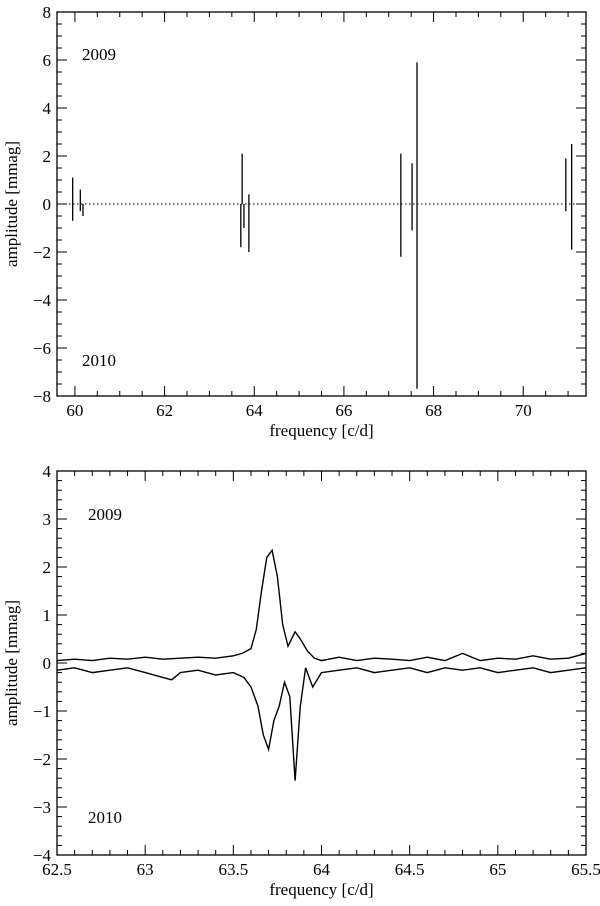 The width and height of the screenshot is (600, 906). What do you see at coordinates (145, 869) in the screenshot?
I see `x-tick-label: 63` at bounding box center [145, 869].